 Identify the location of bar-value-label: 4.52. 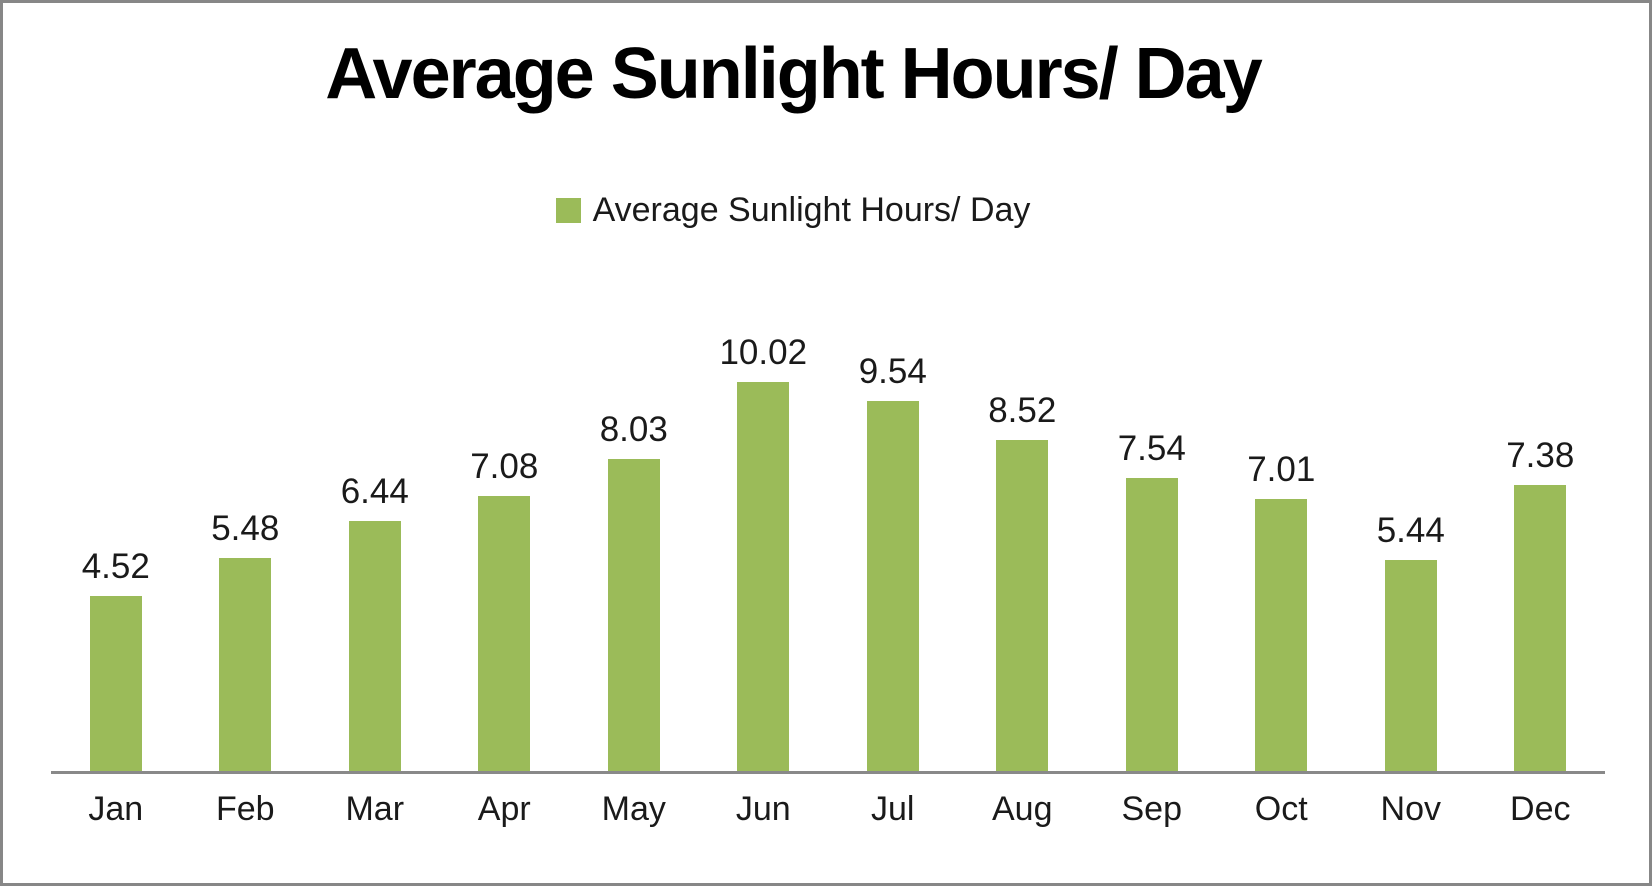
(115, 566).